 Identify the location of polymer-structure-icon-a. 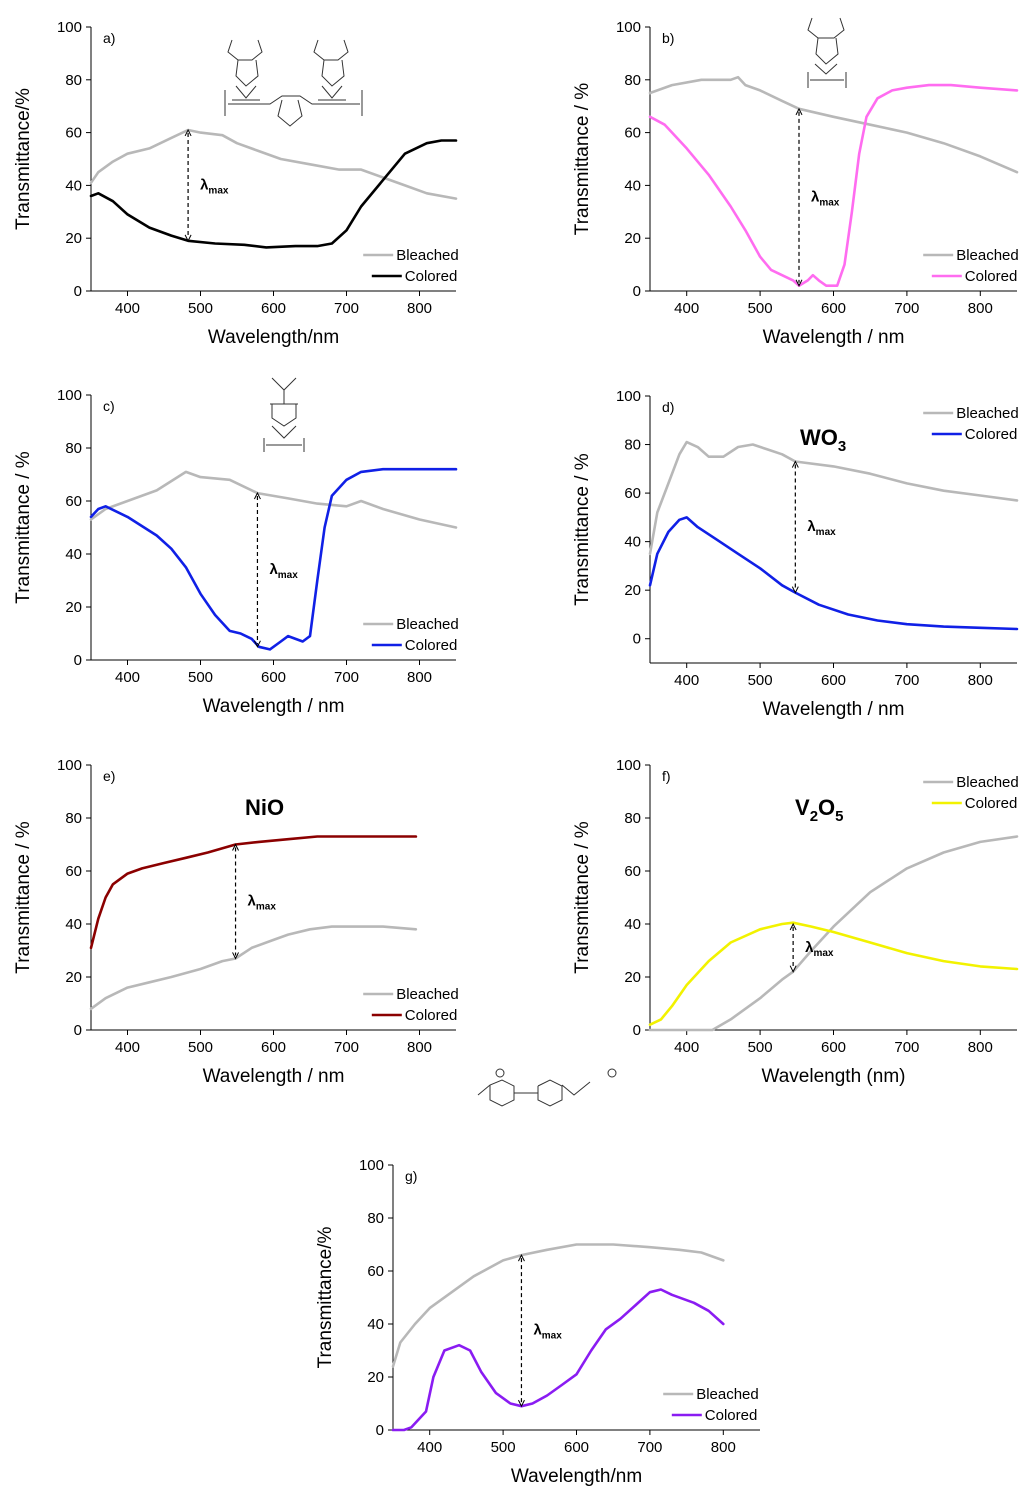
(293, 83).